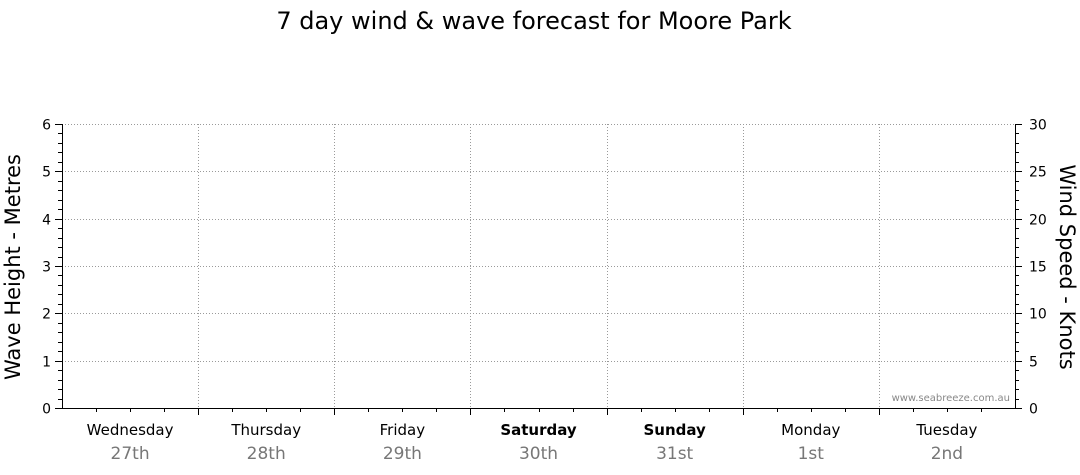  Describe the element at coordinates (951, 398) in the screenshot. I see `watermark-text: www.seabreeze.com.au` at that location.